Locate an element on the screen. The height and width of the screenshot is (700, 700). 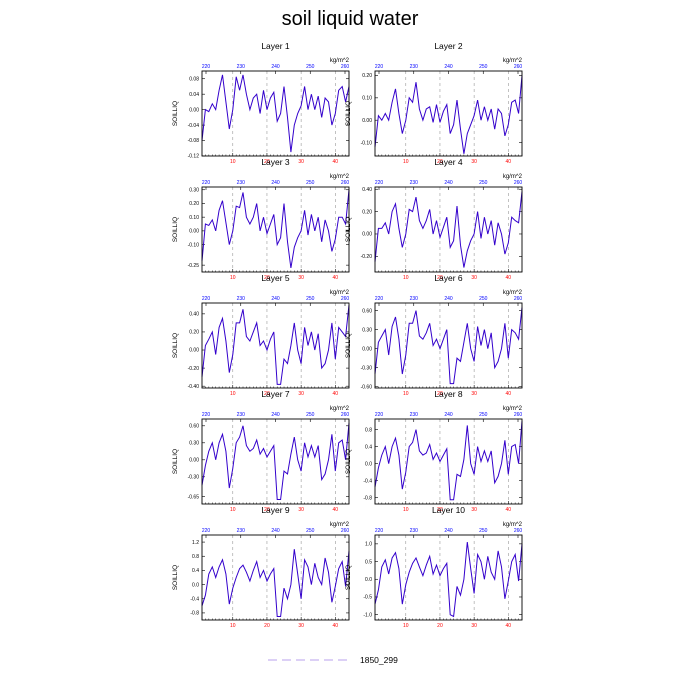
y-tick-label: 0.4 is located at coordinates (368, 447).